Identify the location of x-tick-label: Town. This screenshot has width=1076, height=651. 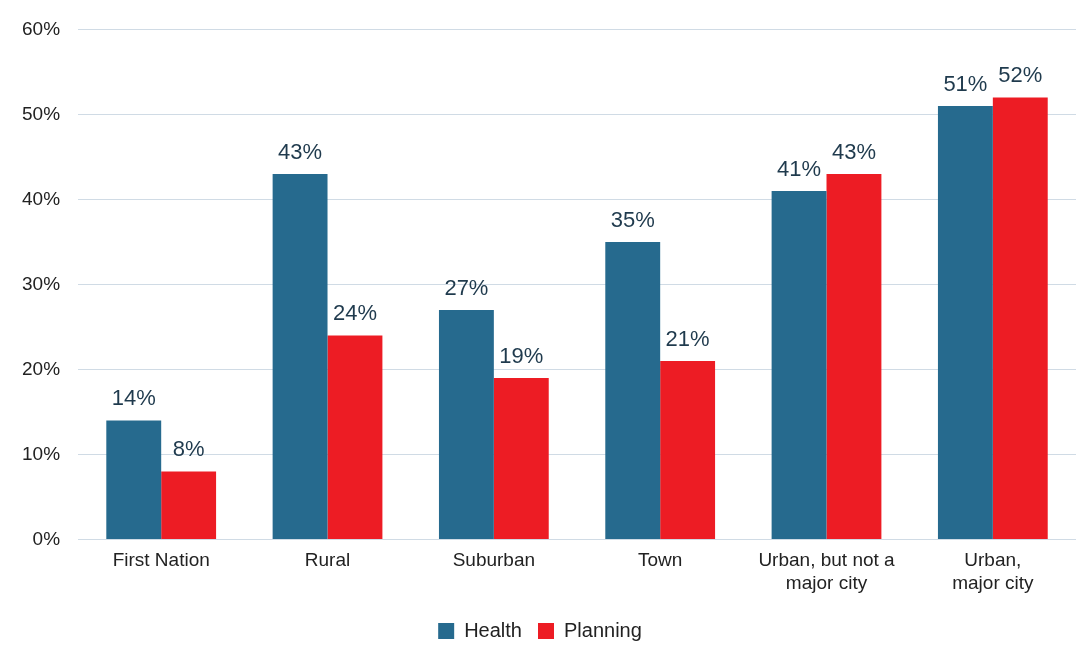
(660, 560).